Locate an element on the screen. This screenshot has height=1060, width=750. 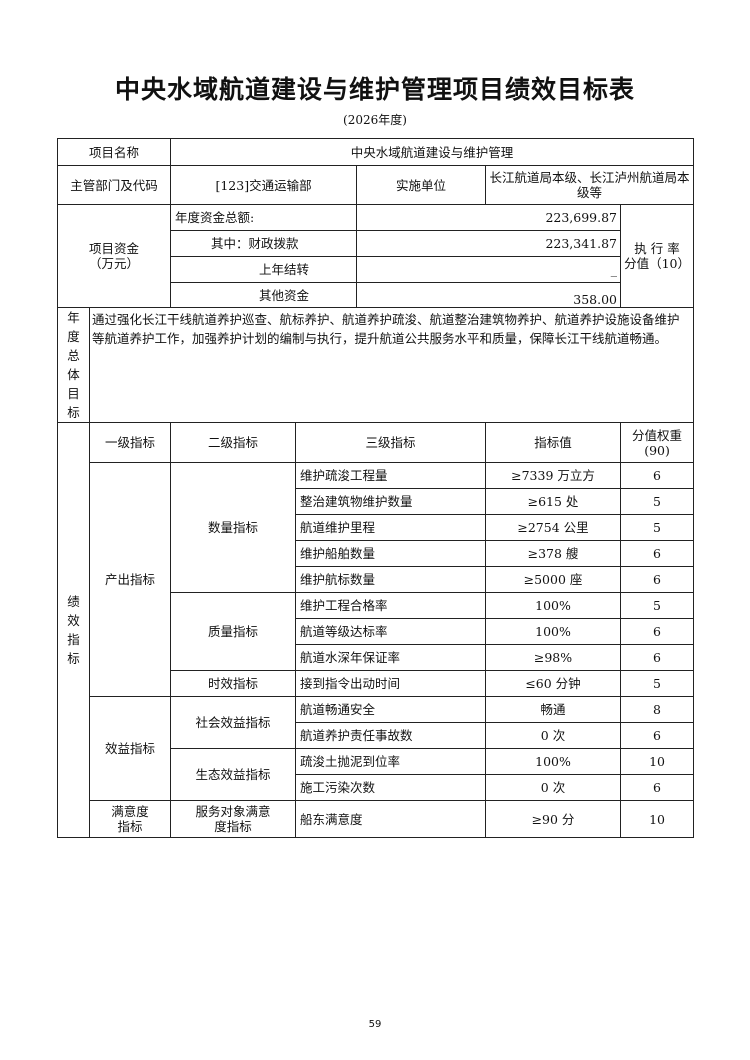
goal-label-text: 年度总体目标 is located at coordinates (73, 365).